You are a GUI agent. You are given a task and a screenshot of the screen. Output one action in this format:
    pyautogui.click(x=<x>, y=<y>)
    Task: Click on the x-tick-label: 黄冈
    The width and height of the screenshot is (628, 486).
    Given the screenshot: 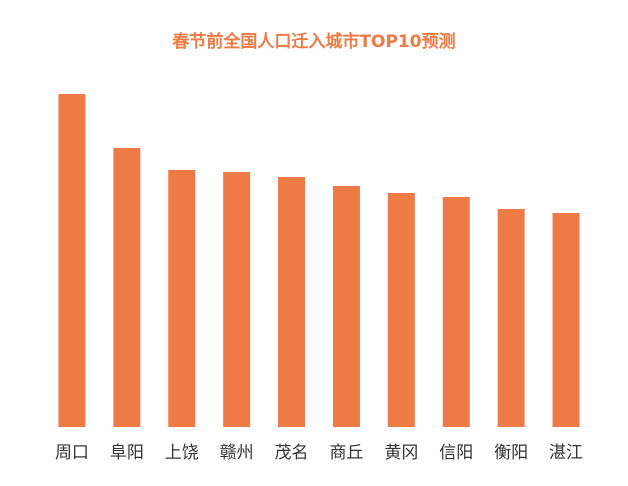 What is the action you would take?
    pyautogui.click(x=401, y=453)
    